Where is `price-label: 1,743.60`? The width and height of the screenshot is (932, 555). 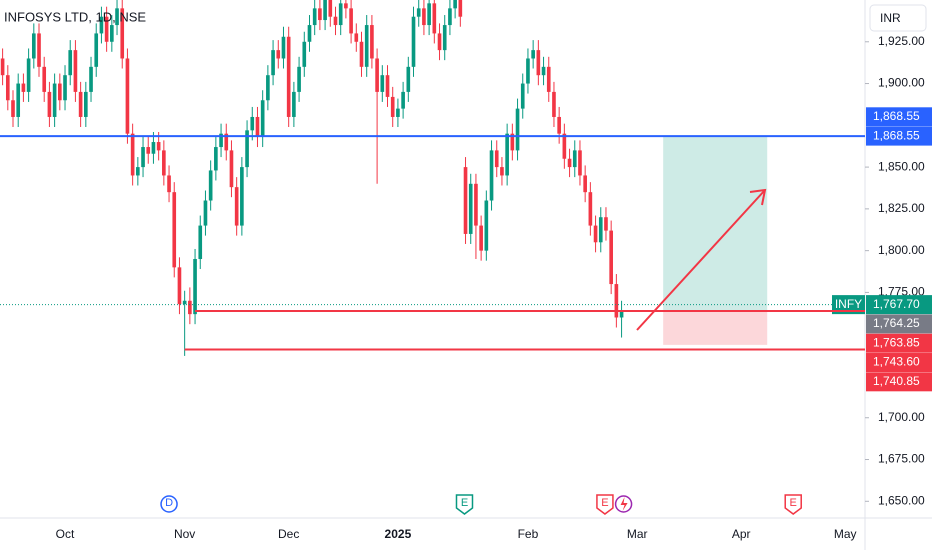
price-label: 1,743.60 is located at coordinates (896, 362).